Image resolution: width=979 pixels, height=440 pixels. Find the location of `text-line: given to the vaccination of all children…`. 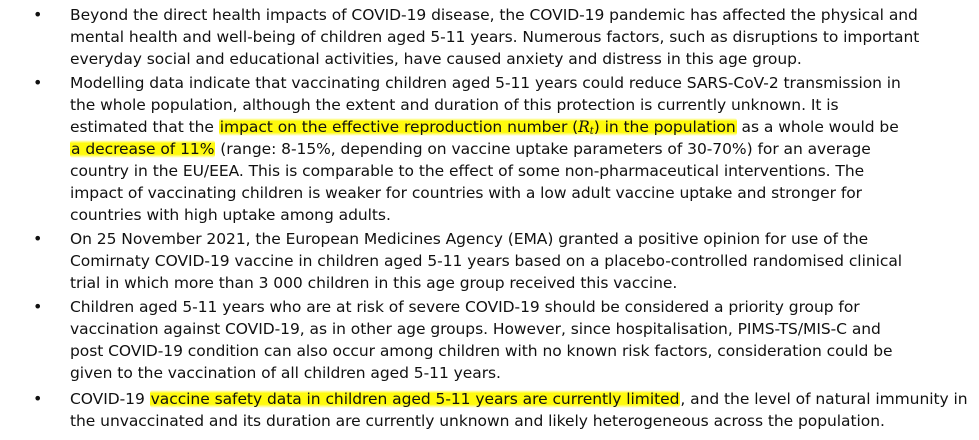

text-line: given to the vaccination of all children… is located at coordinates (285, 373).